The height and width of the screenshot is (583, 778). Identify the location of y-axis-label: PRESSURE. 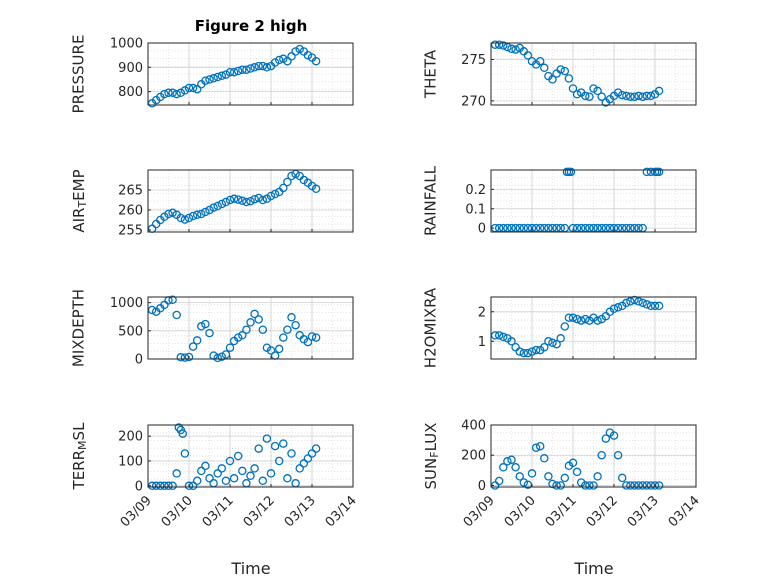
(79, 74).